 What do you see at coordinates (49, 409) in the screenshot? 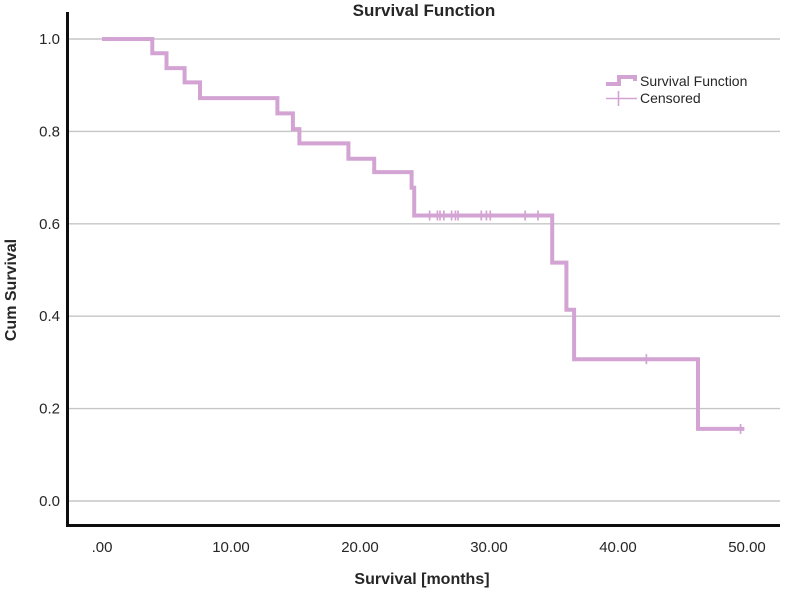
I see `y-tick-label: 0.2` at bounding box center [49, 409].